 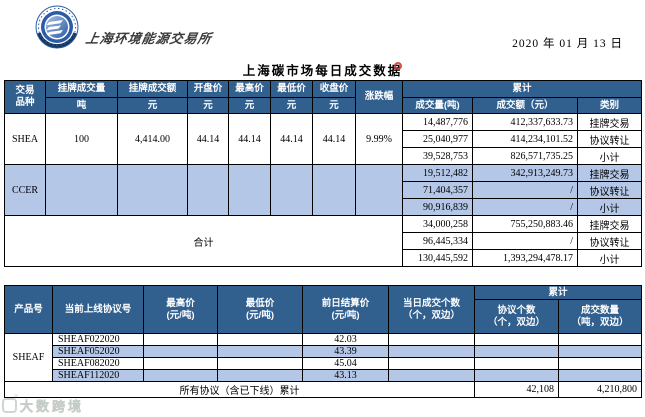 I want to click on cell-ccer-volume-empty, so click(x=81, y=190).